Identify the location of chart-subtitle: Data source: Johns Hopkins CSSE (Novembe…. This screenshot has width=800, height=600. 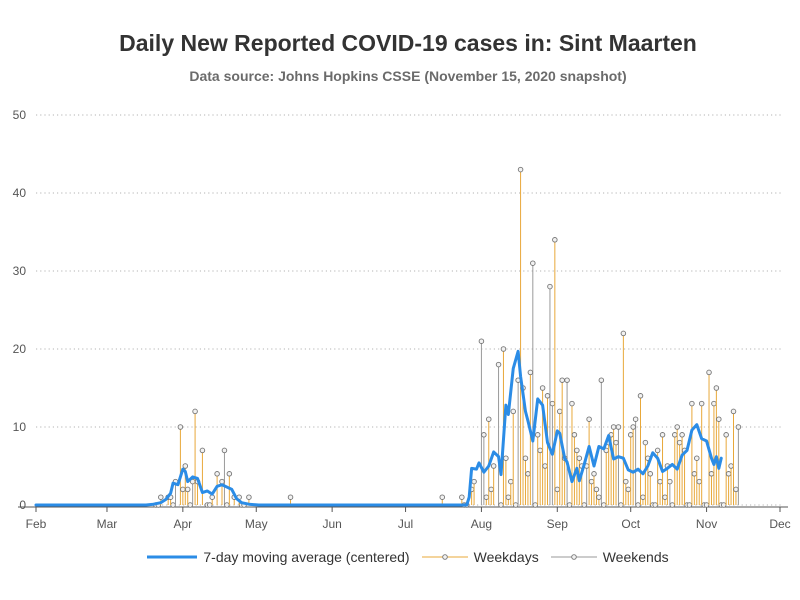
(408, 76).